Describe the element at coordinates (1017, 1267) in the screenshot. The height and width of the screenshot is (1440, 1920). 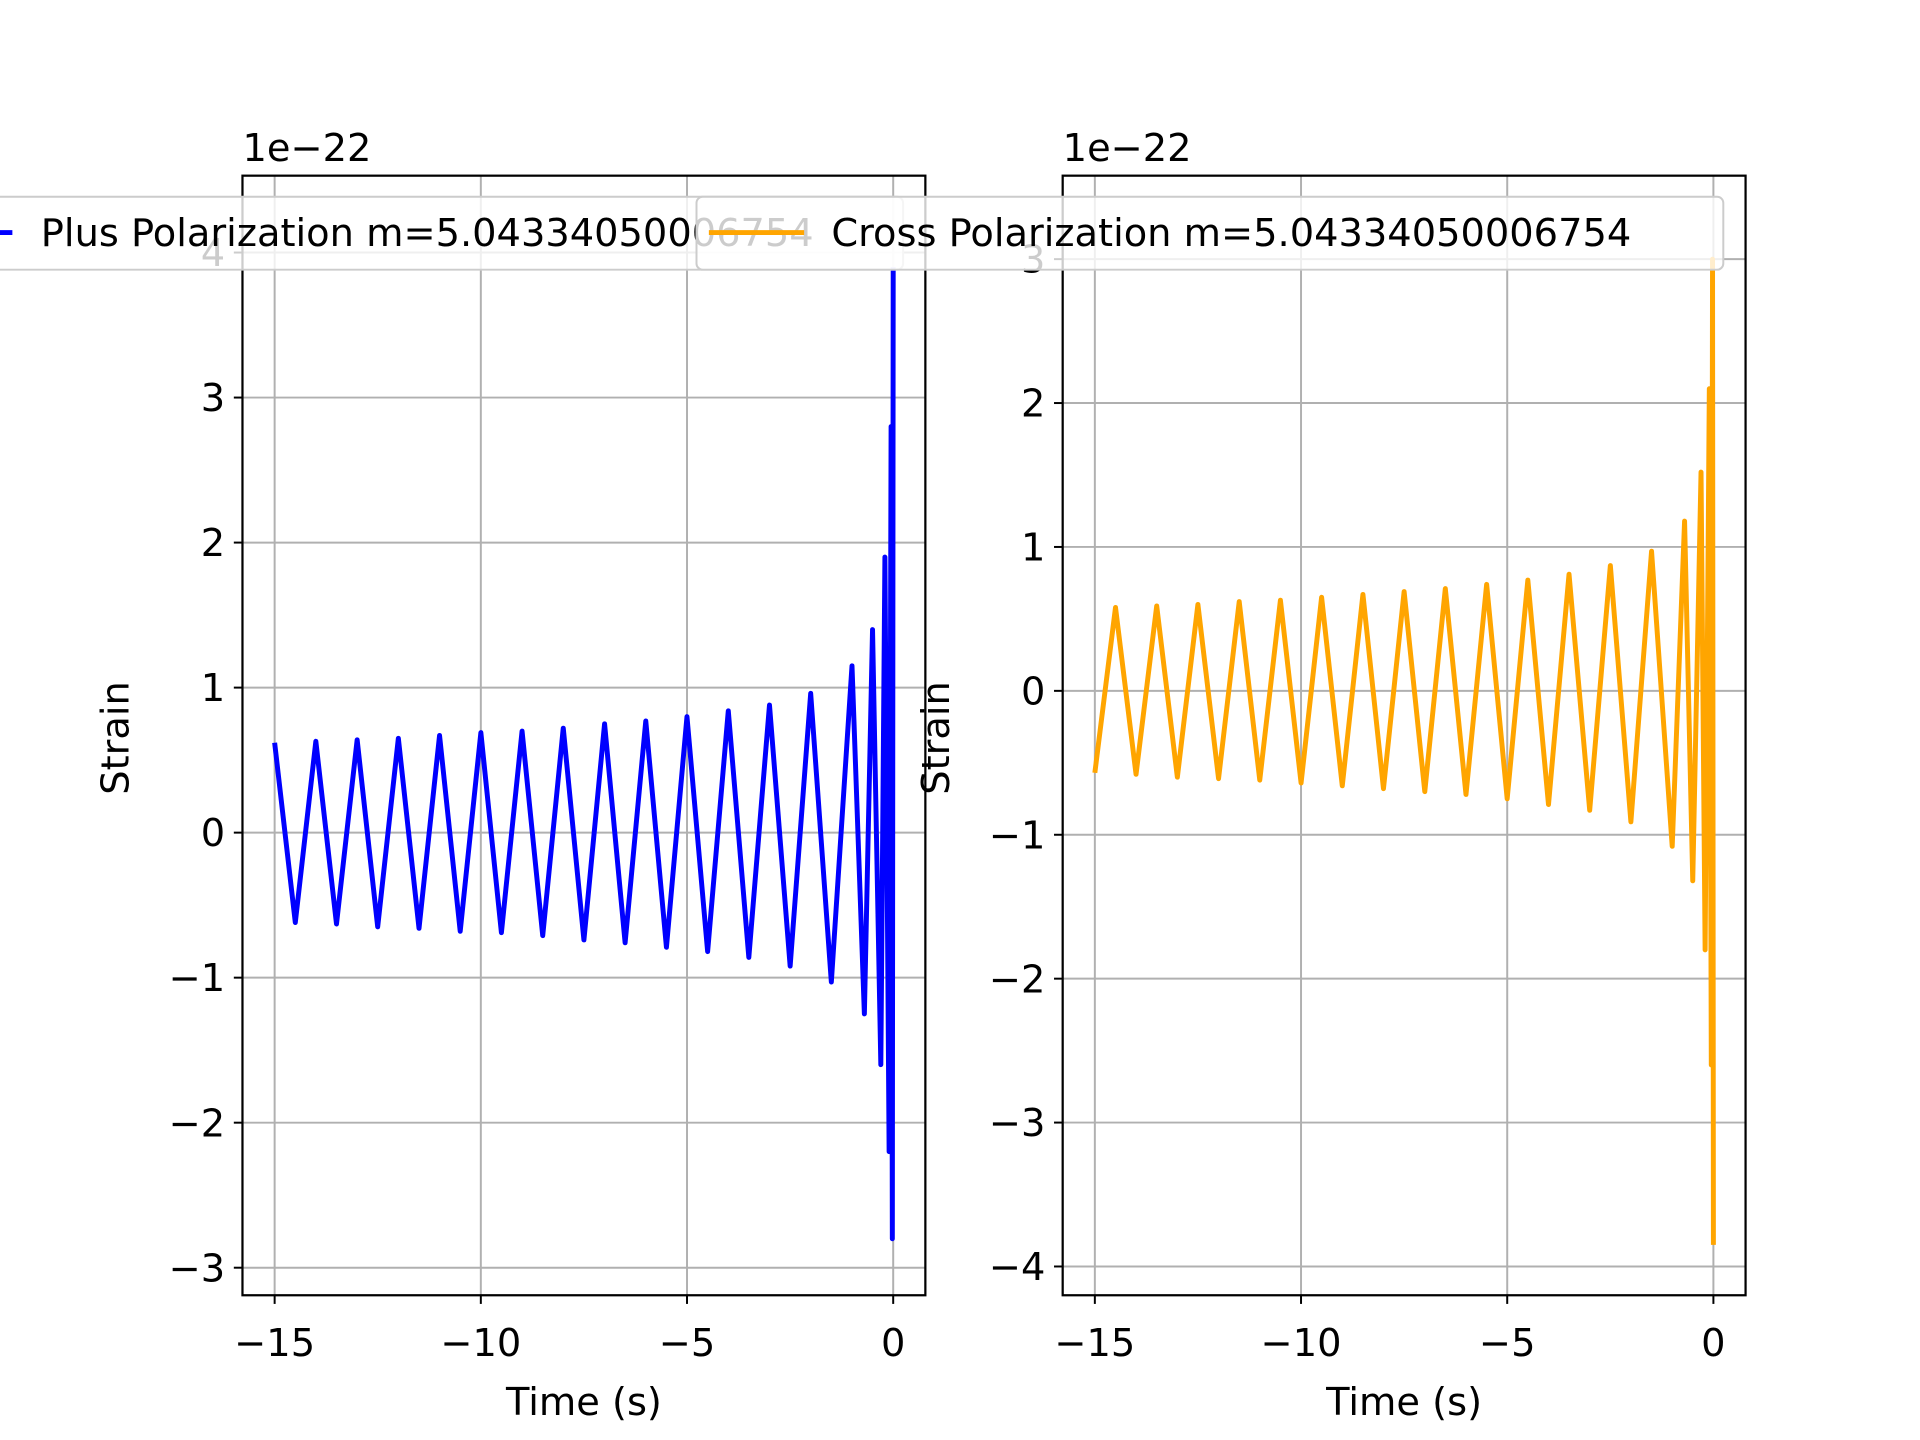
I see `y-tick-label: −4` at that location.